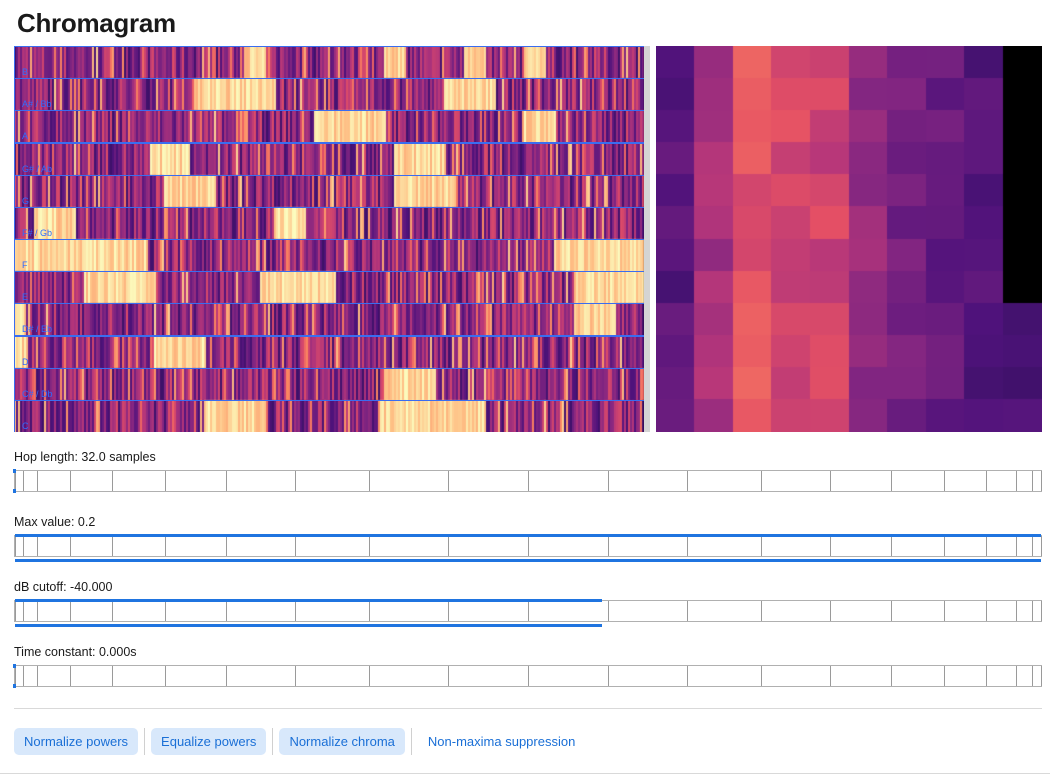  Describe the element at coordinates (329, 287) in the screenshot. I see `pitch-band: E` at that location.